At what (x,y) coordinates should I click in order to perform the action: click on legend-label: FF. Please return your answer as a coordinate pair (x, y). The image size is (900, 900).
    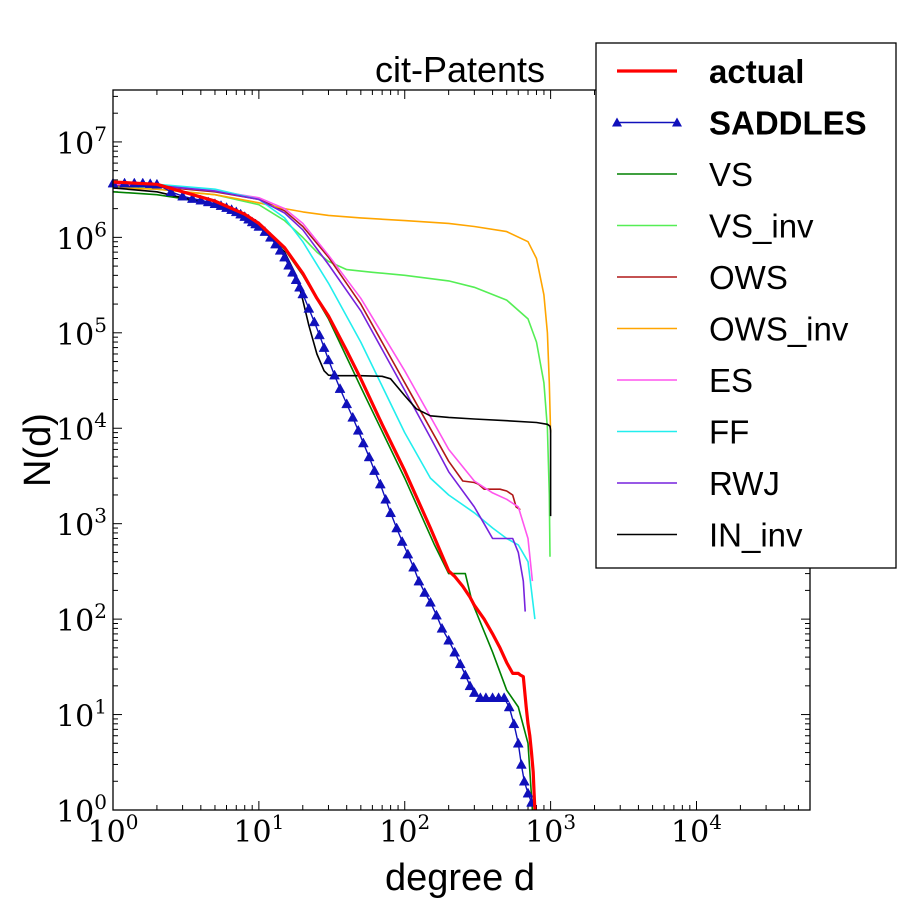
    Looking at the image, I should click on (729, 432).